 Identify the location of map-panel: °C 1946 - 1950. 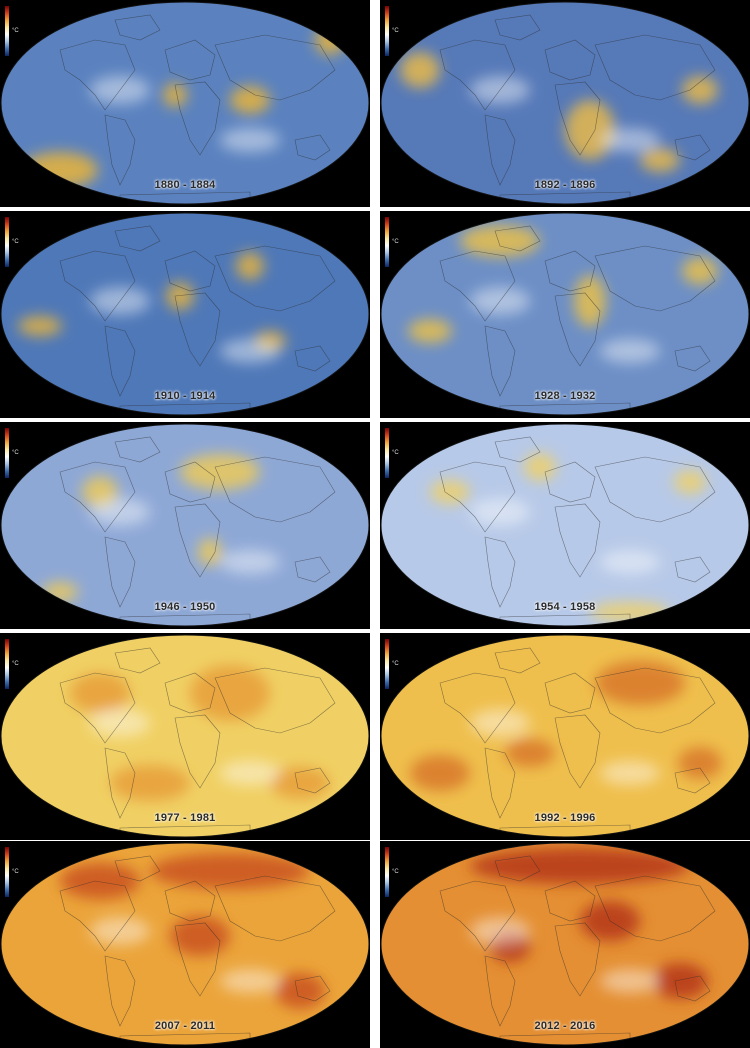
(185, 525).